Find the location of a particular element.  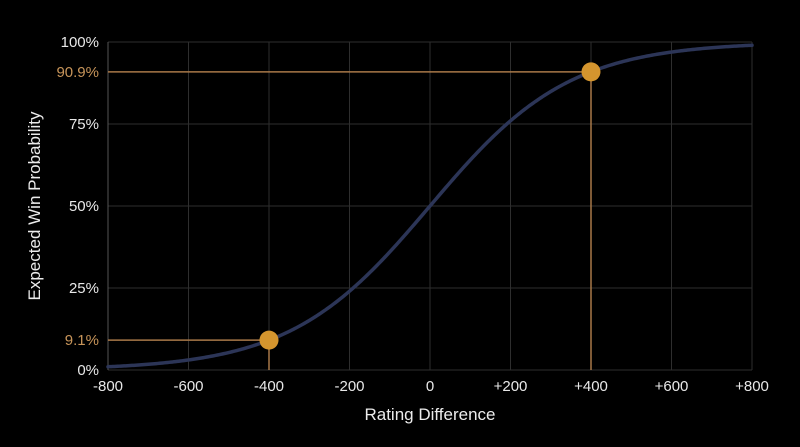

x-tick-label-4: 0 is located at coordinates (430, 386).